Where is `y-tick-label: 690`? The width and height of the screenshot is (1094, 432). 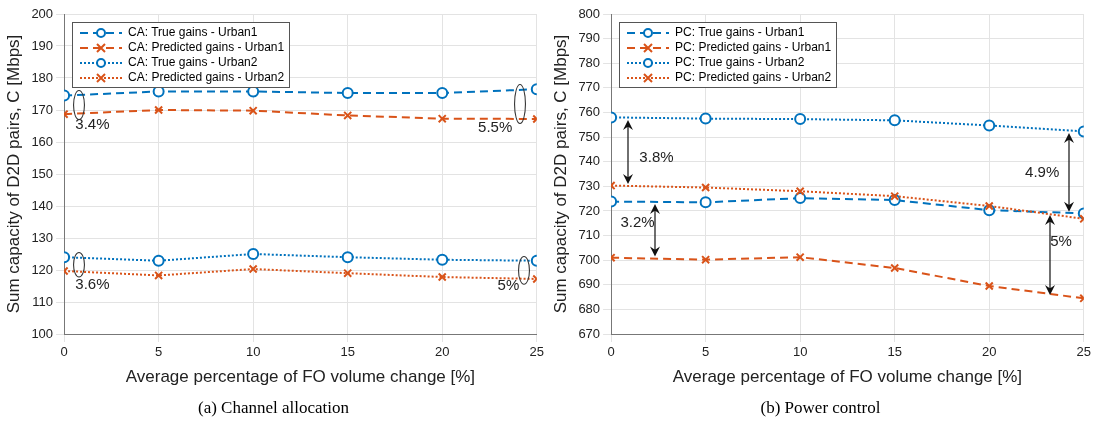
y-tick-label: 690 is located at coordinates (589, 284).